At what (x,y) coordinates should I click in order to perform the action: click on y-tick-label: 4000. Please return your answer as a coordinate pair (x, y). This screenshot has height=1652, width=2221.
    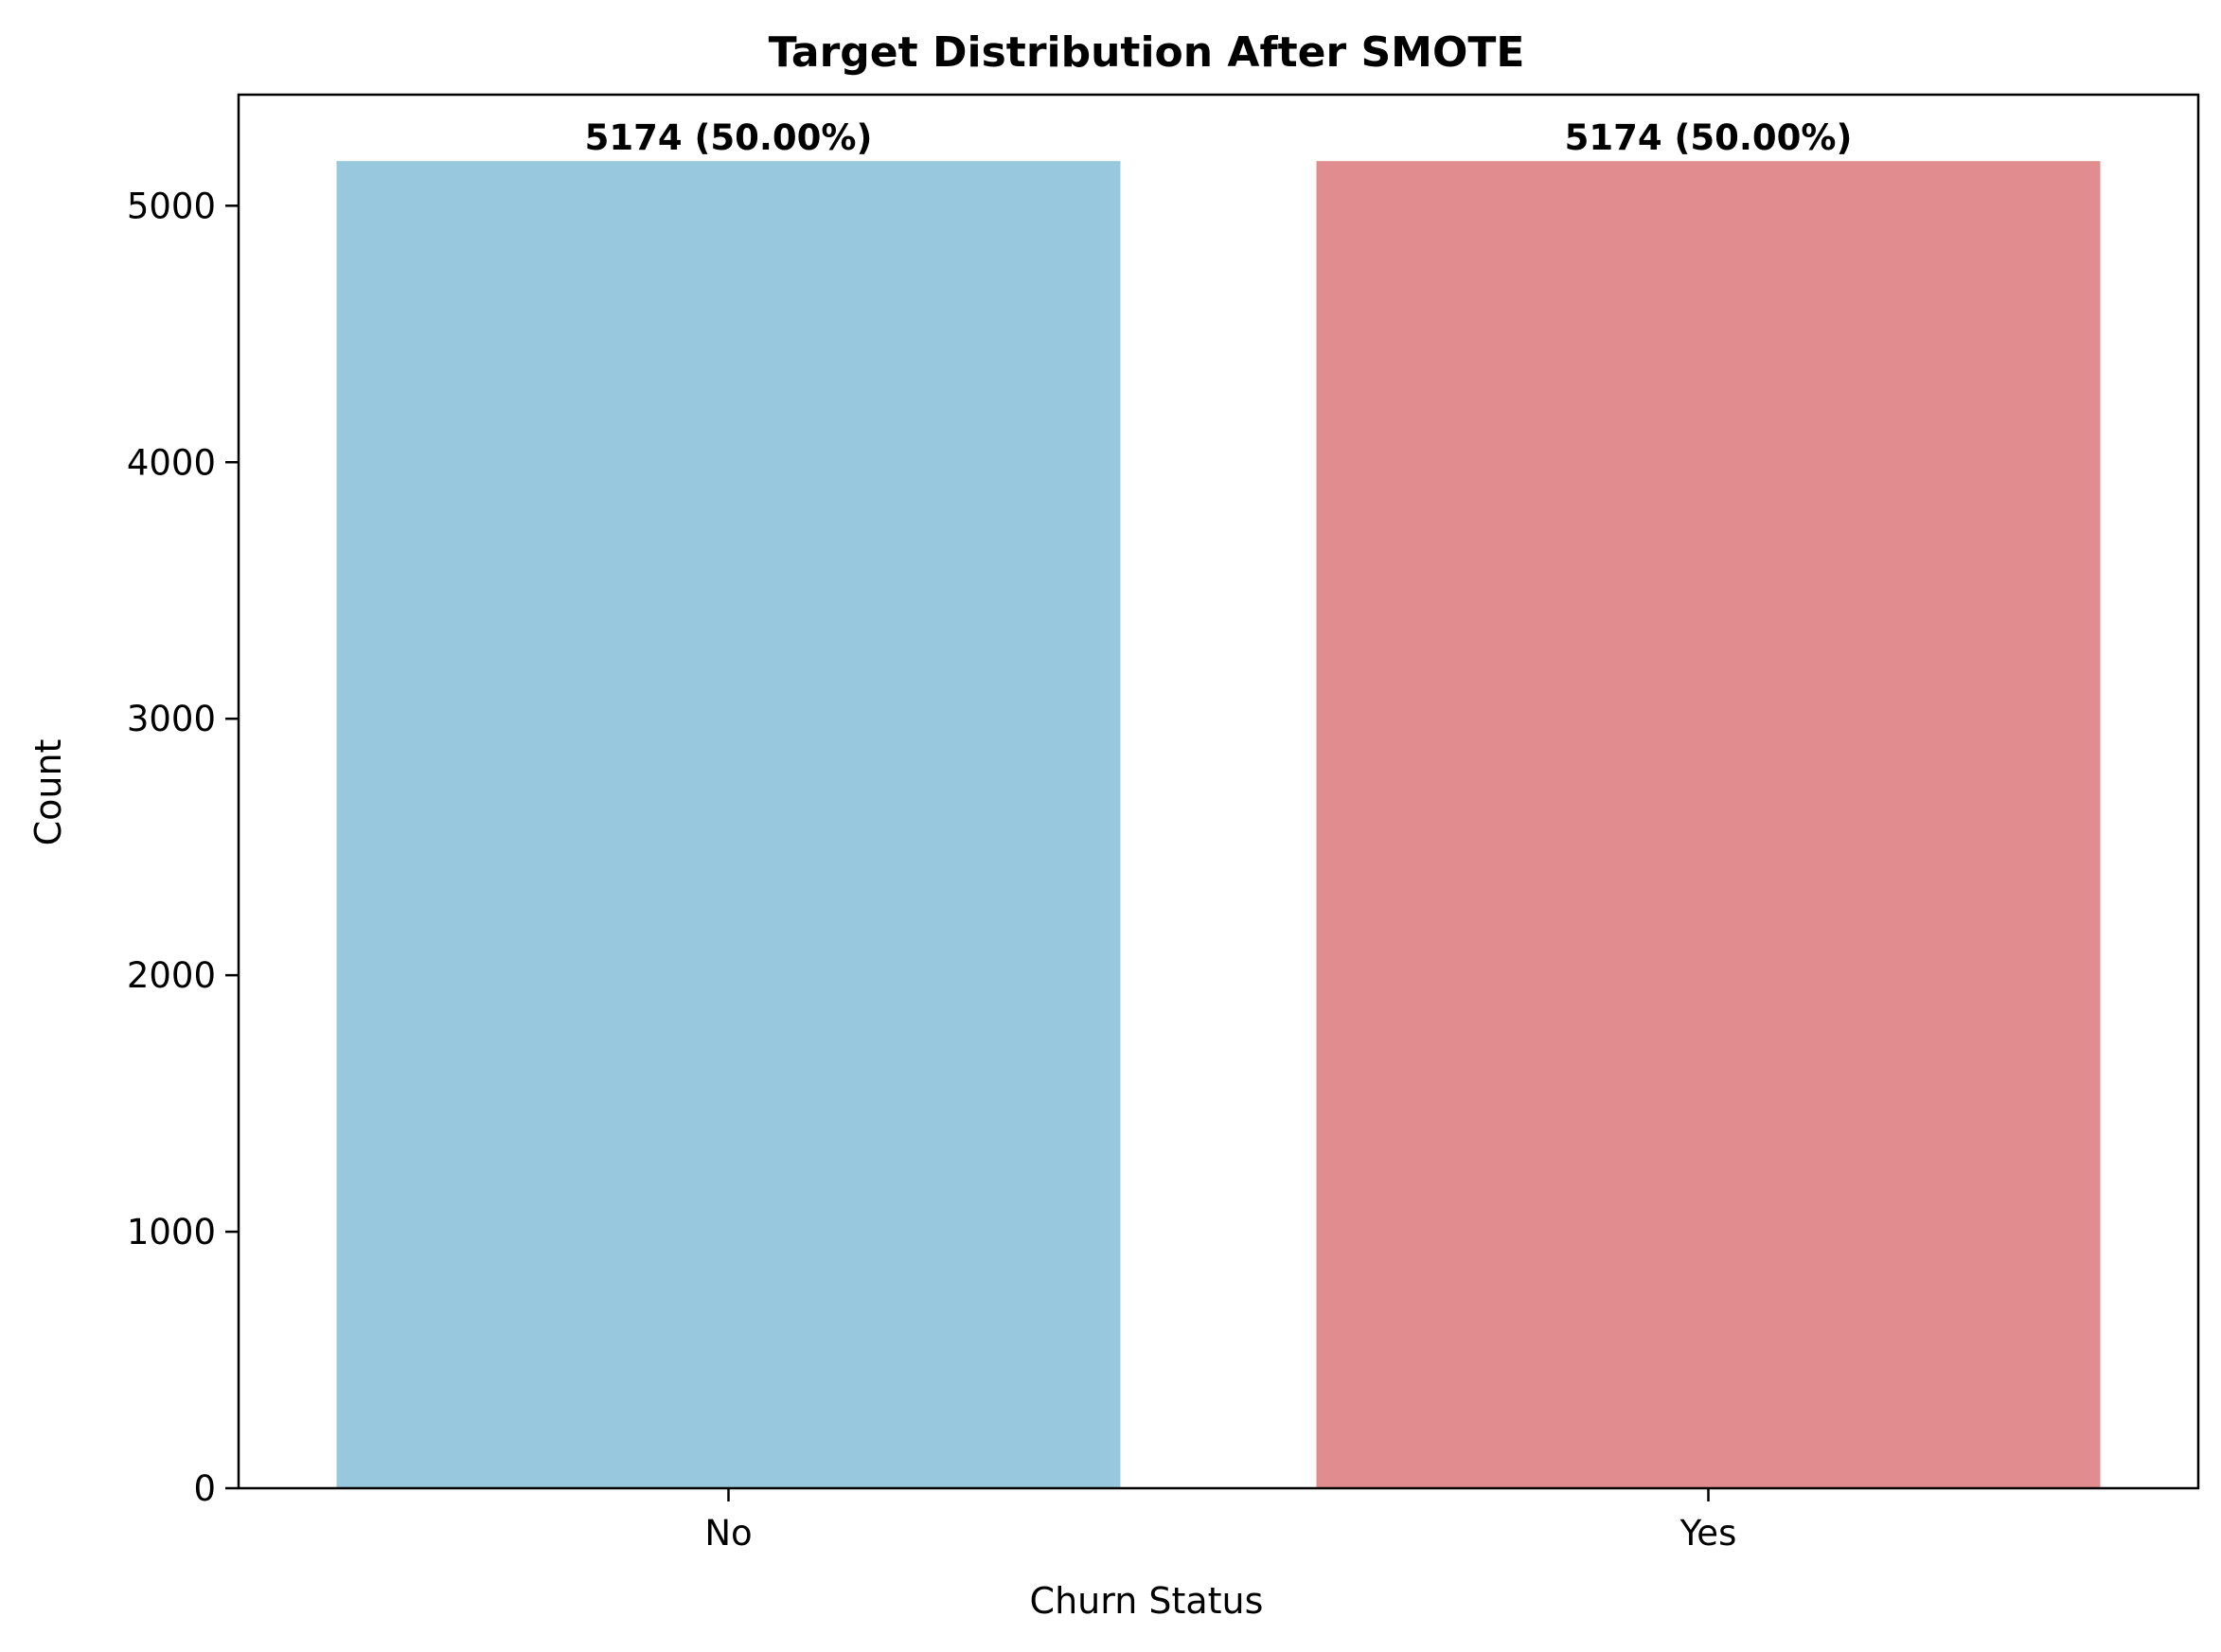
    Looking at the image, I should click on (171, 462).